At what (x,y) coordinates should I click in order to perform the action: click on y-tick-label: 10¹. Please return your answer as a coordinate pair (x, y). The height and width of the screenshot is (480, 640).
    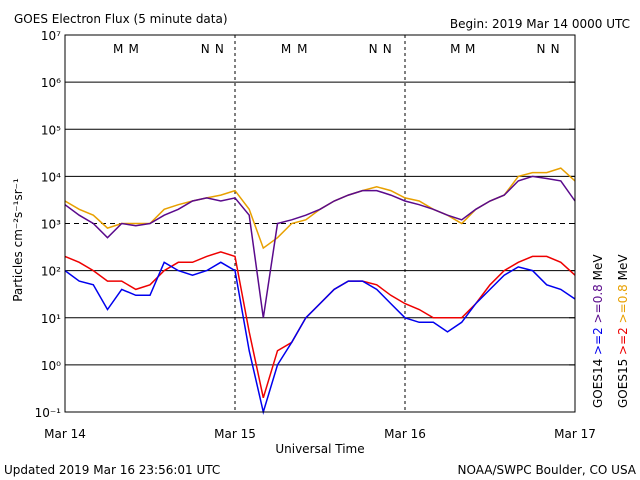
    Looking at the image, I should click on (51, 319).